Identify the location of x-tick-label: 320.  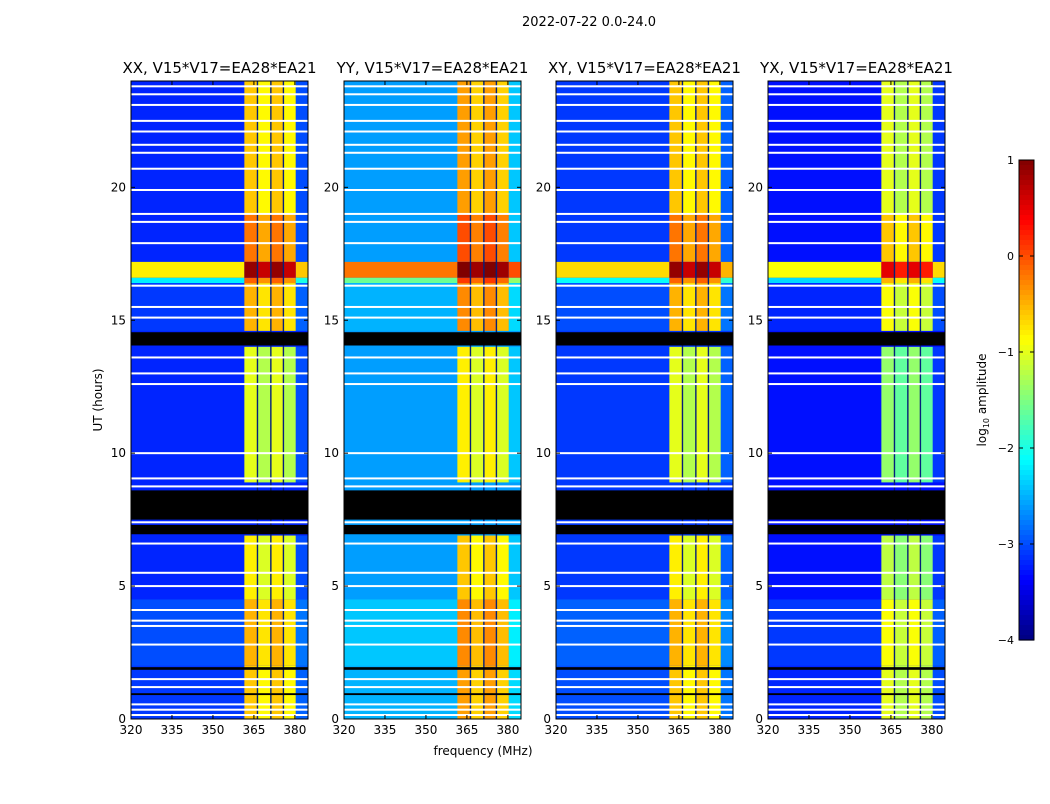
(768, 730).